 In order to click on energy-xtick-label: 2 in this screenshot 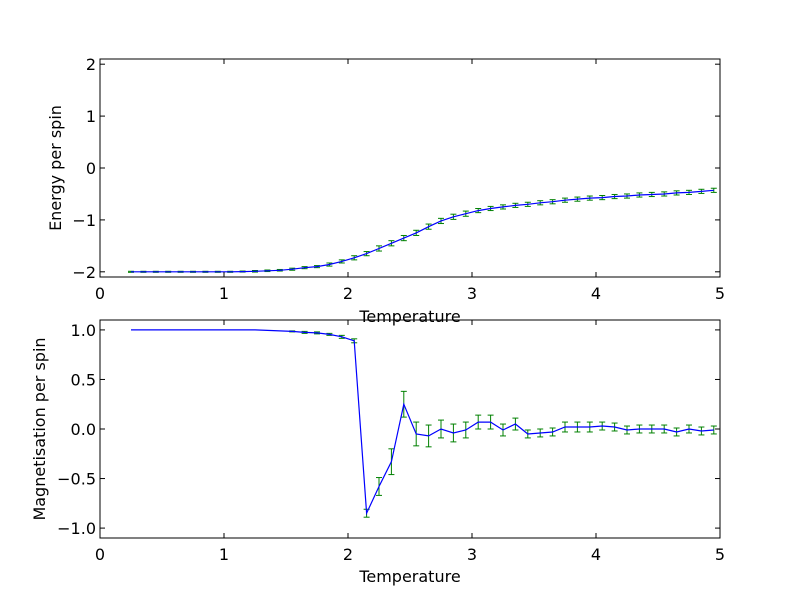, I will do `click(348, 293)`.